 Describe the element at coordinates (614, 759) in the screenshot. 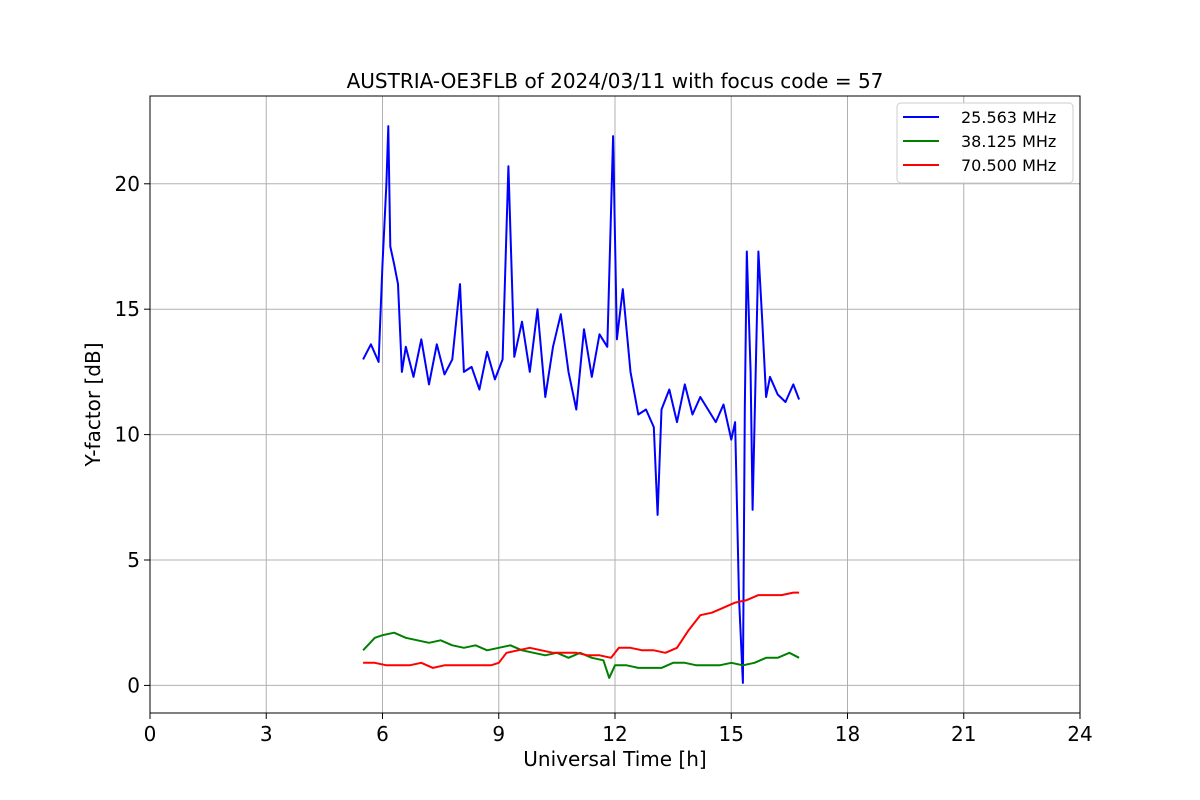

I see `x-axis-label: Universal Time [h]` at that location.